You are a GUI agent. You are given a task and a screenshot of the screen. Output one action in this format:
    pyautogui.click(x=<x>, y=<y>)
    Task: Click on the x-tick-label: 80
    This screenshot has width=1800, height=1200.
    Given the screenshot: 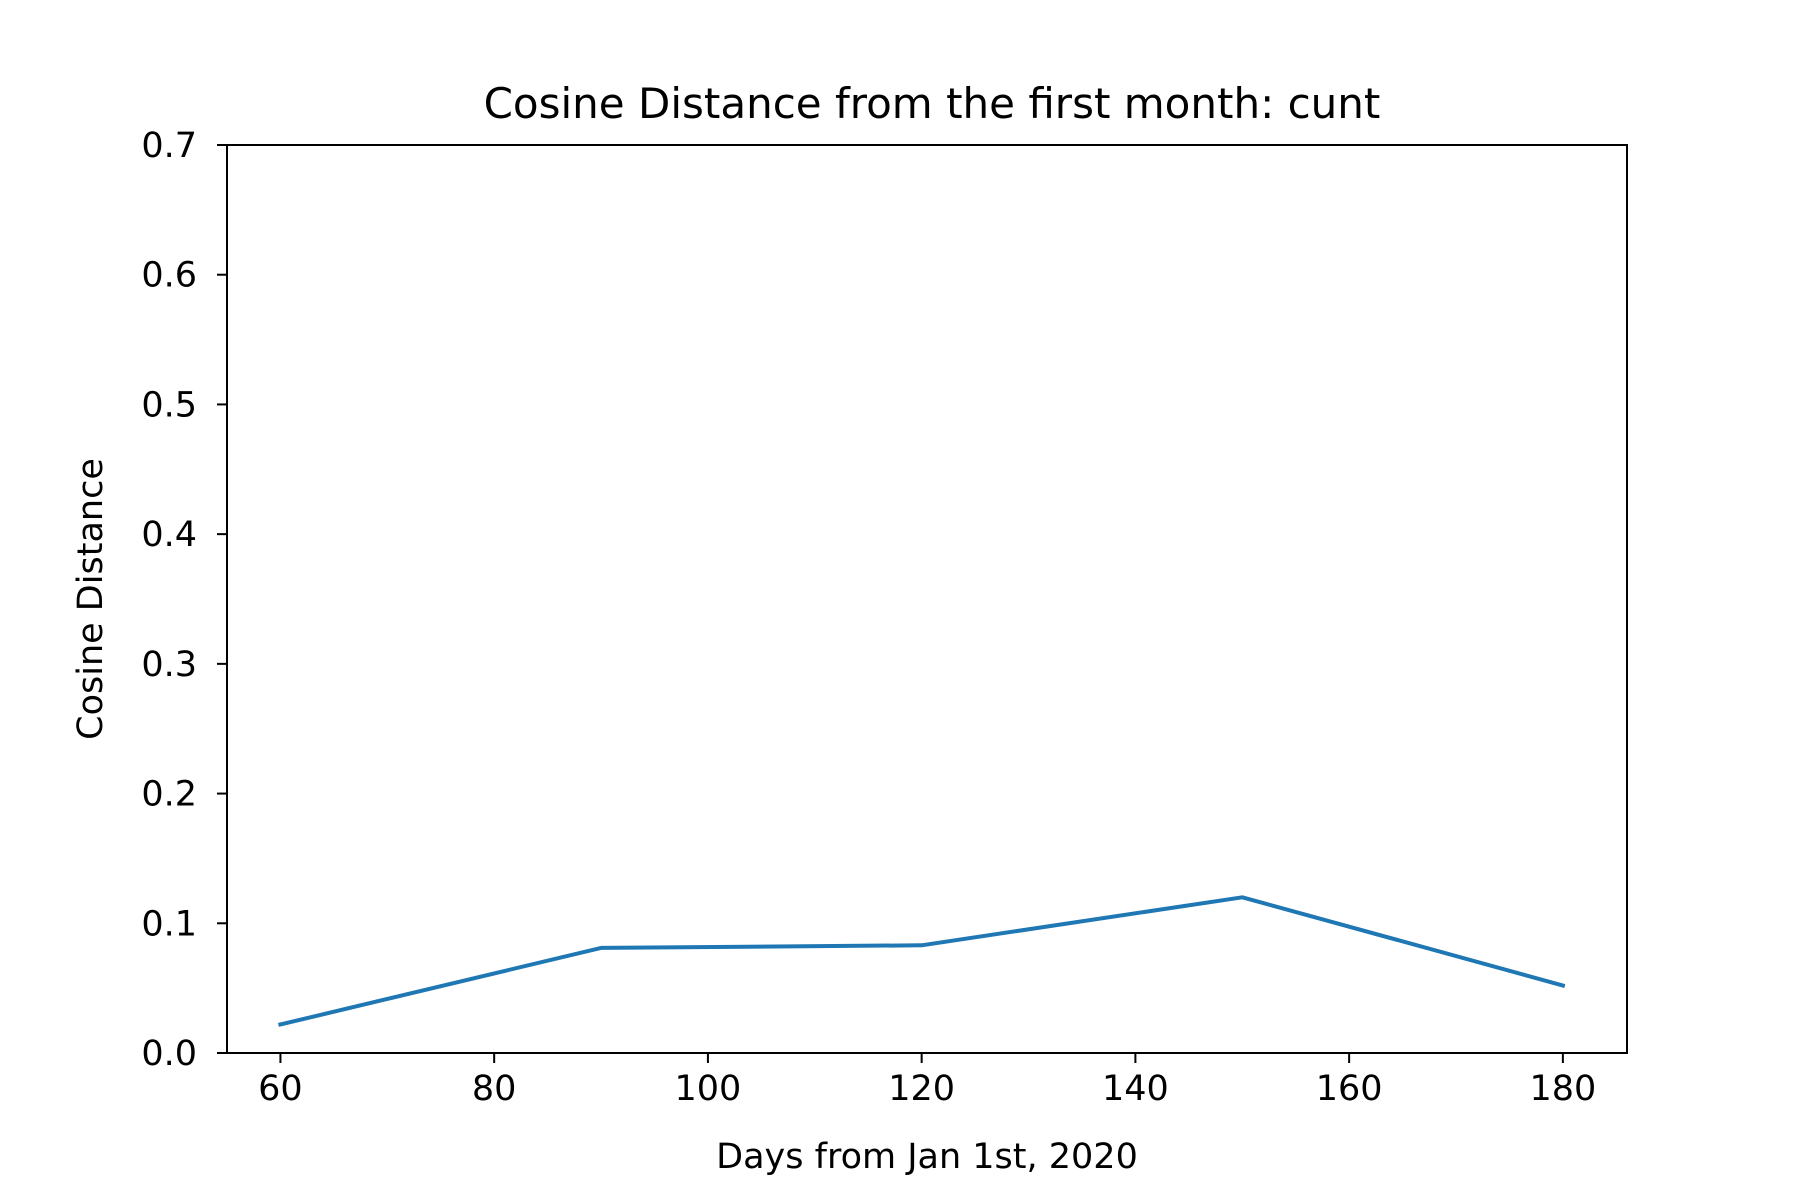 What is the action you would take?
    pyautogui.click(x=494, y=1089)
    